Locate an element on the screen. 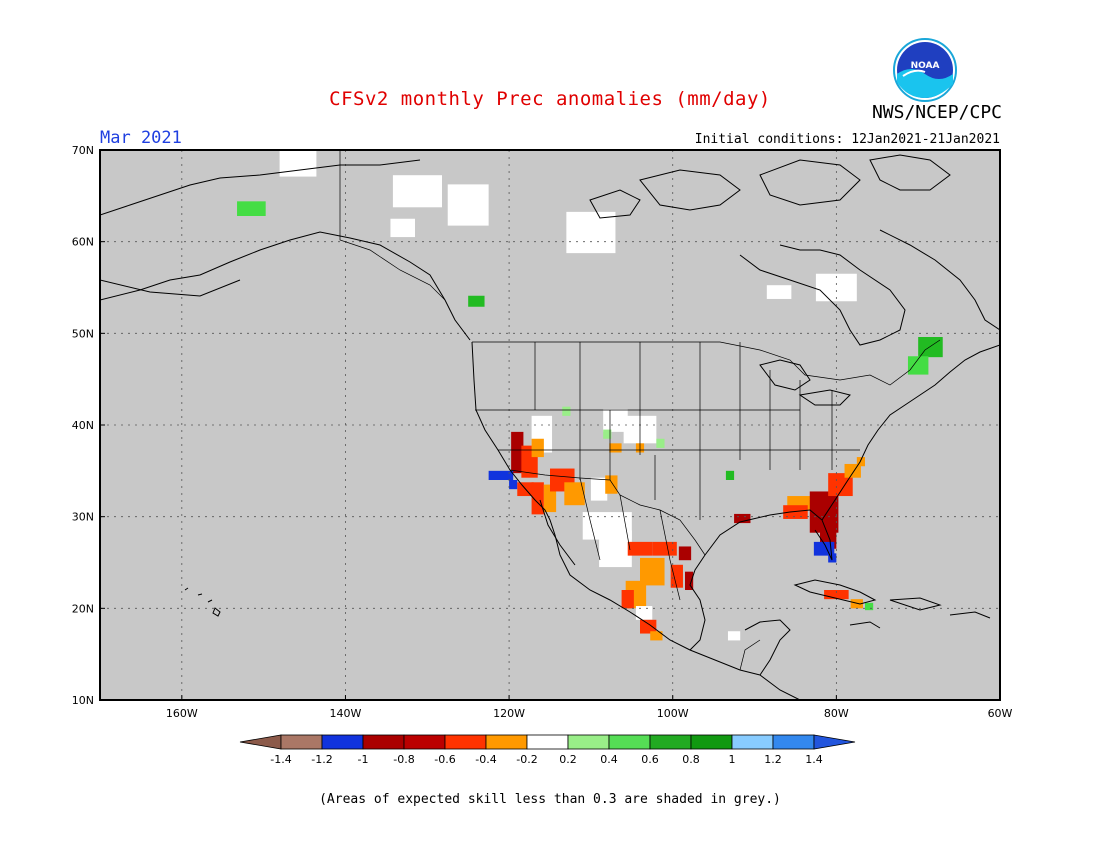 This screenshot has height=850, width=1100. colorbar-label: 0.2 is located at coordinates (568, 759).